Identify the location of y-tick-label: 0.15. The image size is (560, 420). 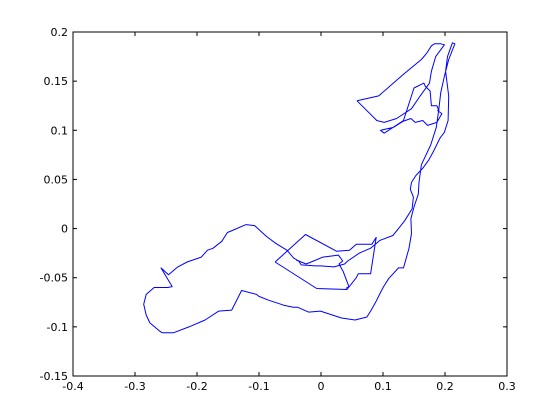
(56, 81).